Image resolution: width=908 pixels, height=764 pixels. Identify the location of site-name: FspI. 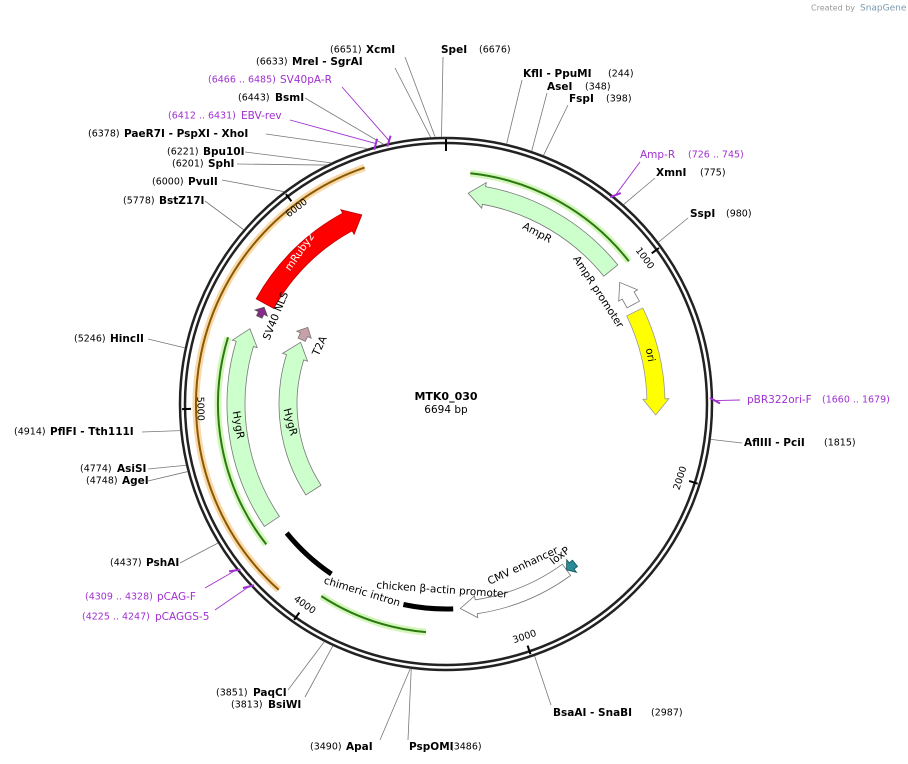
(581, 99).